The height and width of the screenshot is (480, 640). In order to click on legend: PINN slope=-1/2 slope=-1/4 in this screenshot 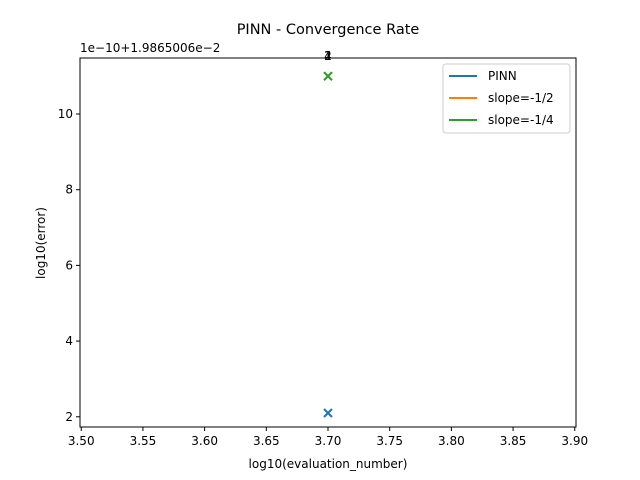, I will do `click(506, 98)`.